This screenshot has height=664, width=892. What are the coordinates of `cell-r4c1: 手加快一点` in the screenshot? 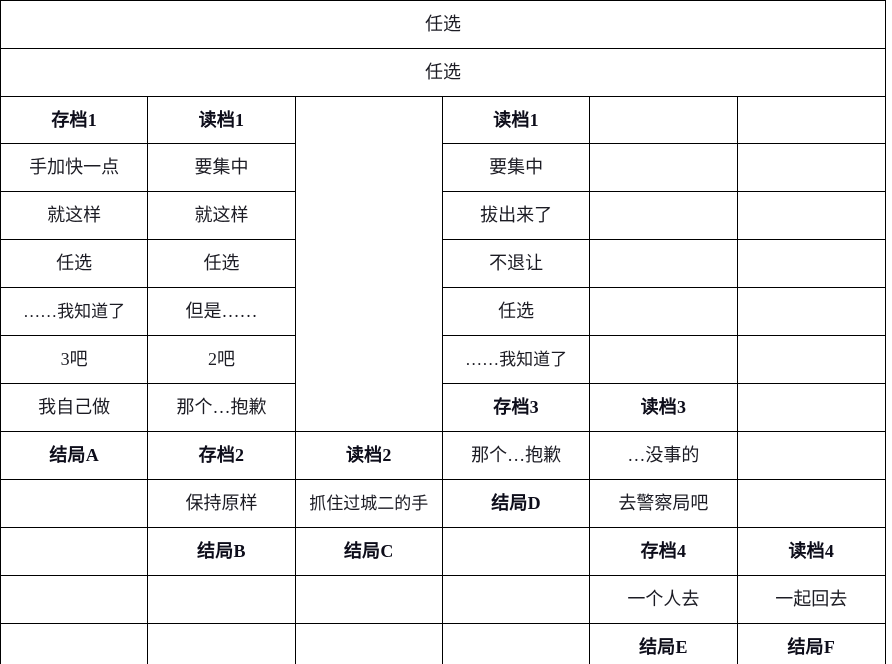 It's located at (74, 167).